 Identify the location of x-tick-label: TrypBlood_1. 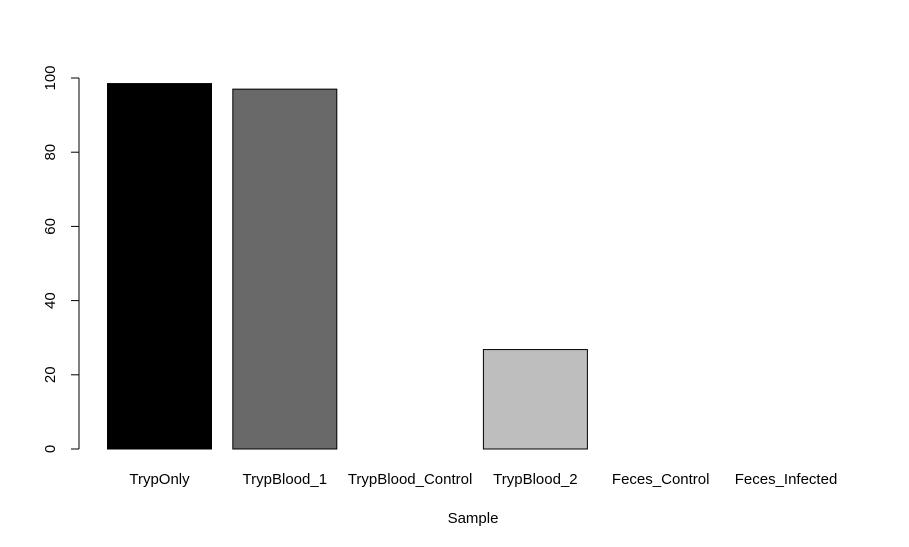
(285, 479).